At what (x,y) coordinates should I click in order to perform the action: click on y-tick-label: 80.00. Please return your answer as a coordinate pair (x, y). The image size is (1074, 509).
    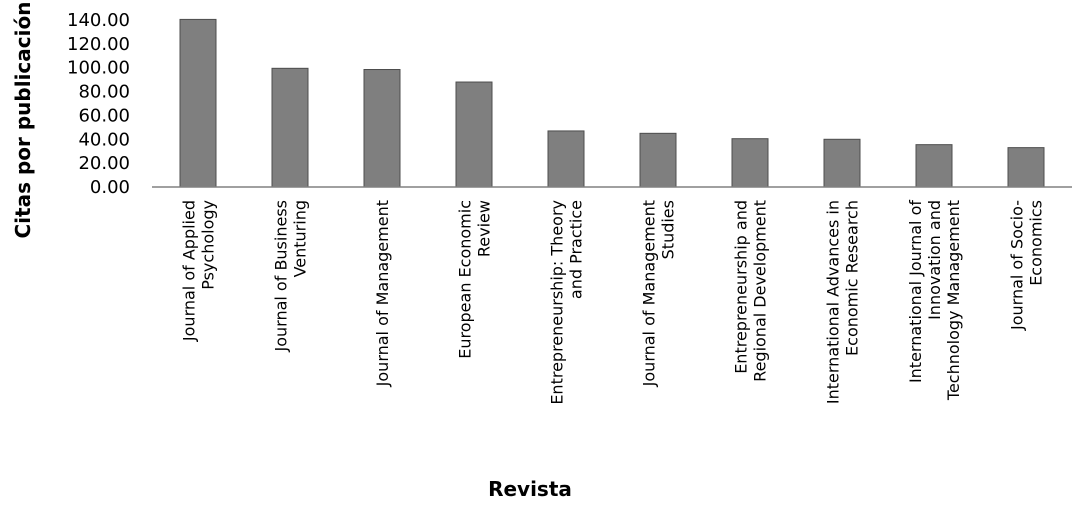
    Looking at the image, I should click on (104, 92).